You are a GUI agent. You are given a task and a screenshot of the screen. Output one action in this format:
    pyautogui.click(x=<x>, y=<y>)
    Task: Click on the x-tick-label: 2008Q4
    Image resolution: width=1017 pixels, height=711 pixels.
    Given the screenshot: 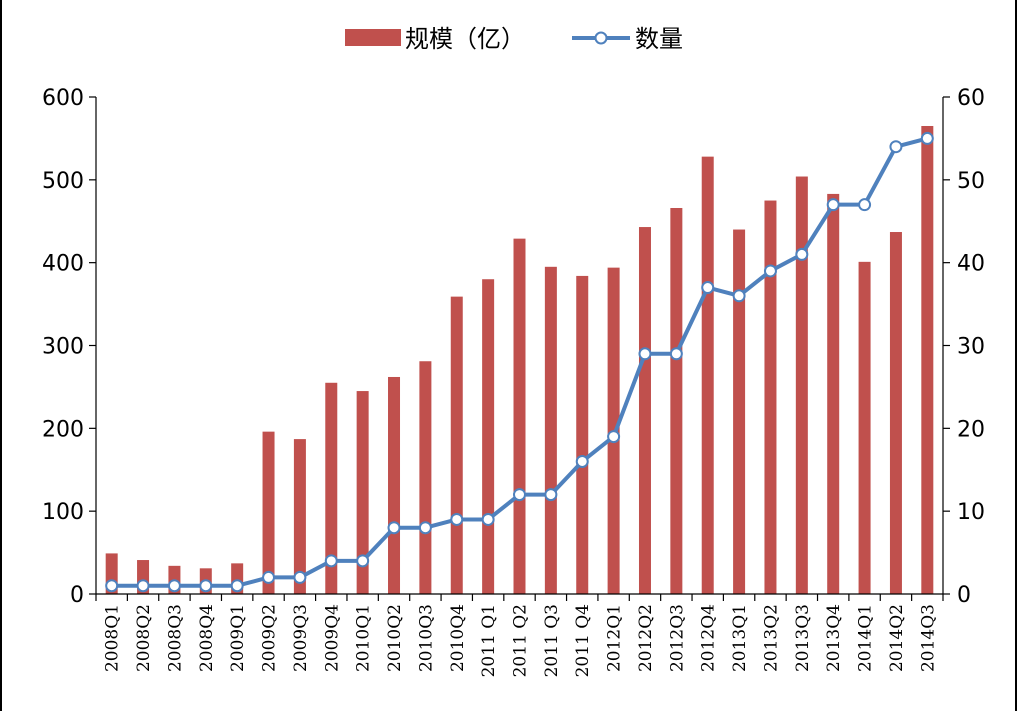 What is the action you would take?
    pyautogui.click(x=207, y=638)
    